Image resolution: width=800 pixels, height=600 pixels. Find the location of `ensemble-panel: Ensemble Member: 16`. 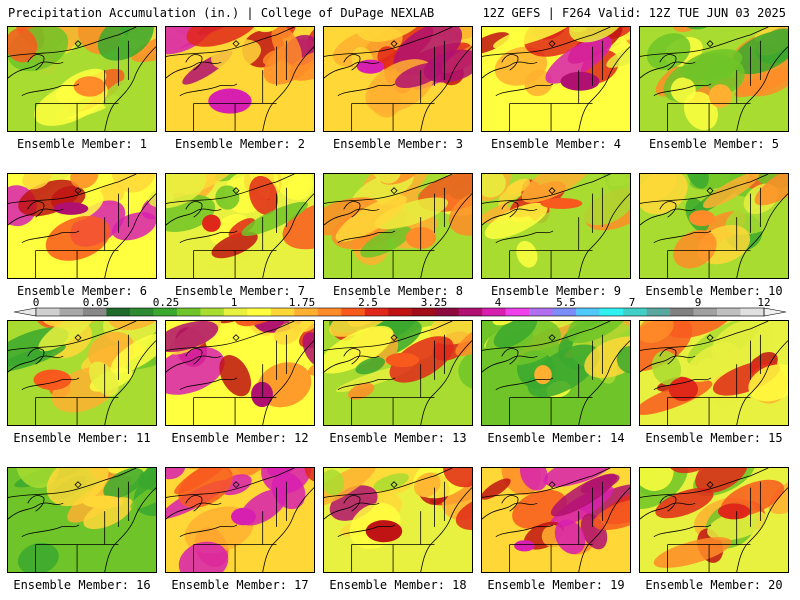

ensemble-panel: Ensemble Member: 16 is located at coordinates (82, 529).